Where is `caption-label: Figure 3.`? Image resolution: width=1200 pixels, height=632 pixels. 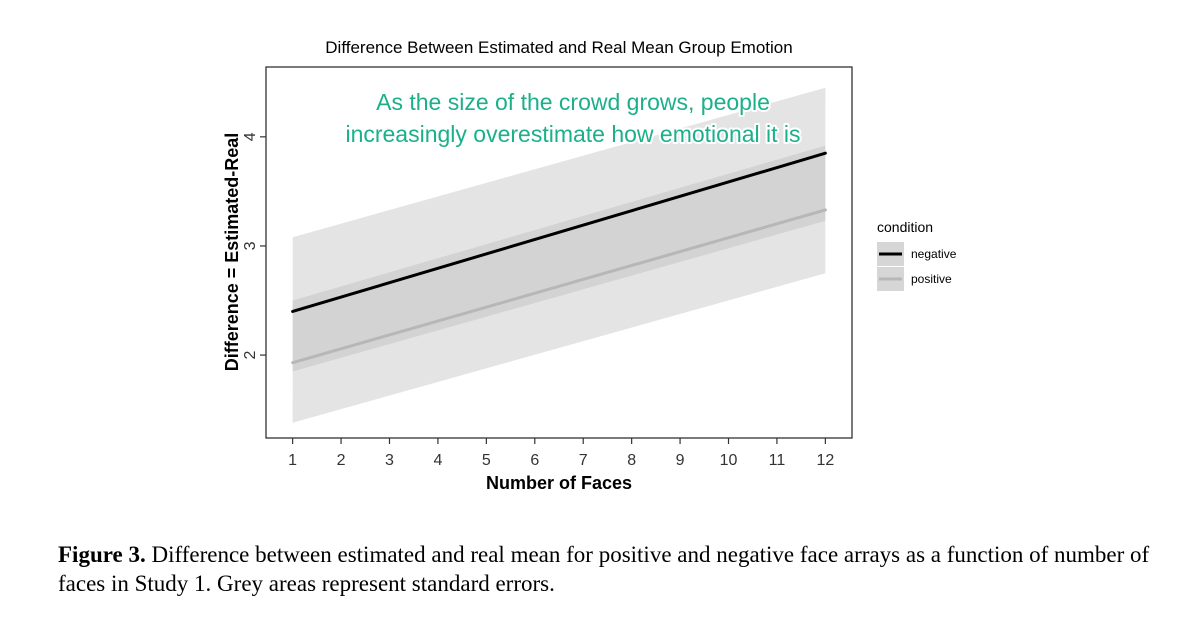
caption-label: Figure 3. is located at coordinates (102, 554).